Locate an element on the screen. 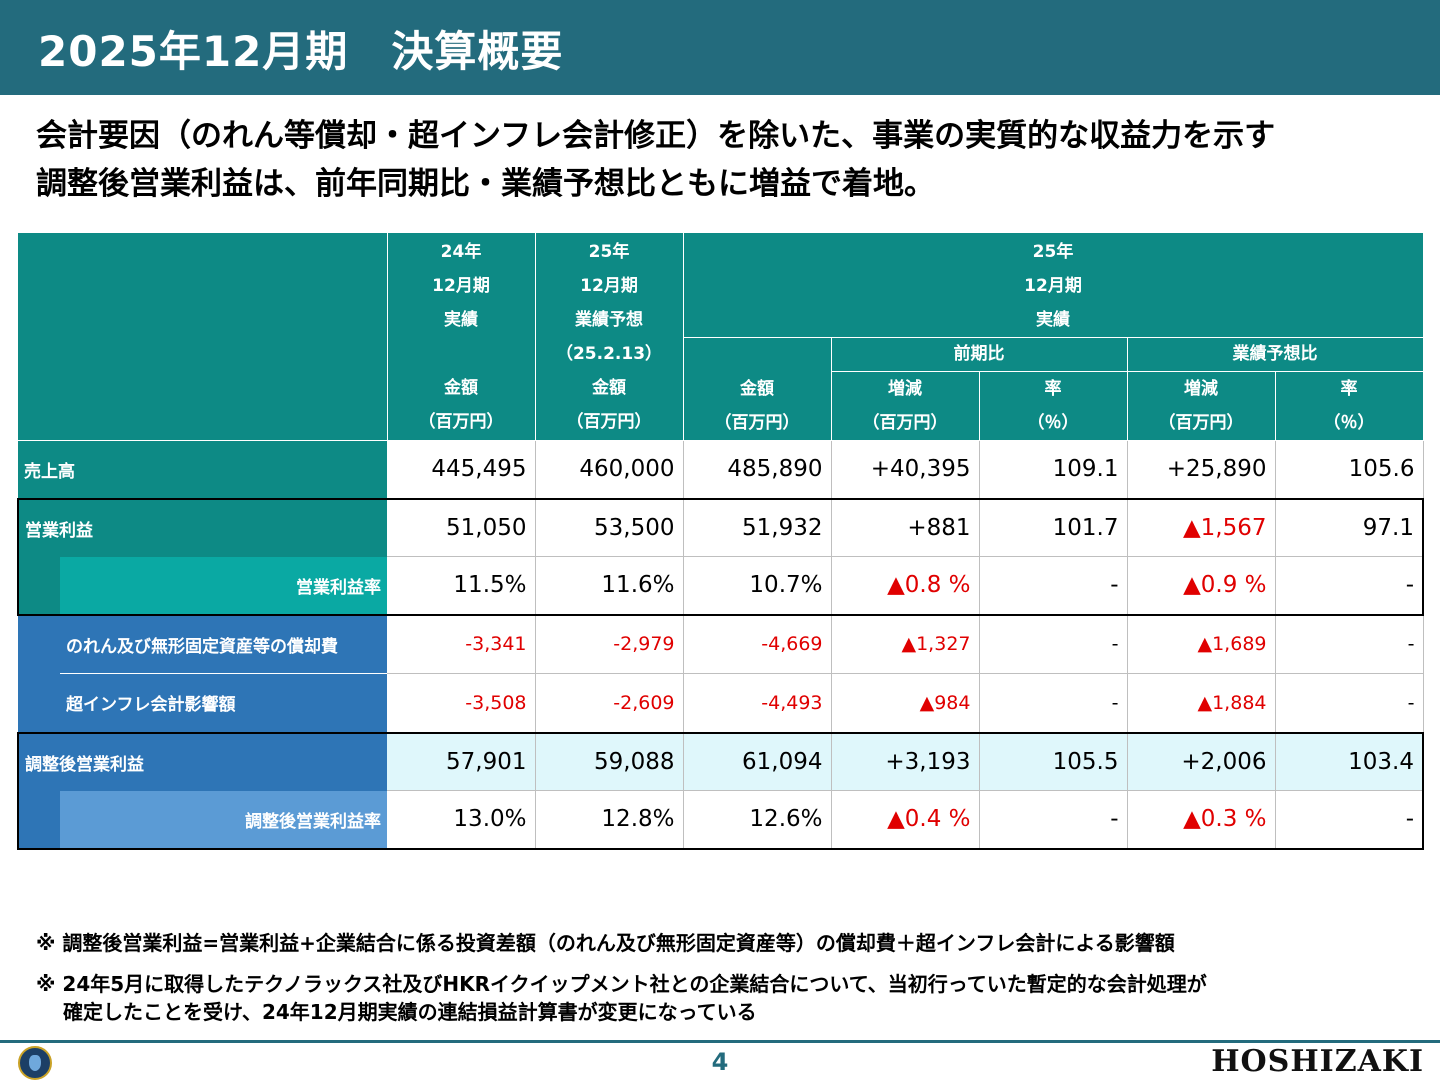 The height and width of the screenshot is (1080, 1440). cell-negative: ▲1,567 is located at coordinates (1201, 527).